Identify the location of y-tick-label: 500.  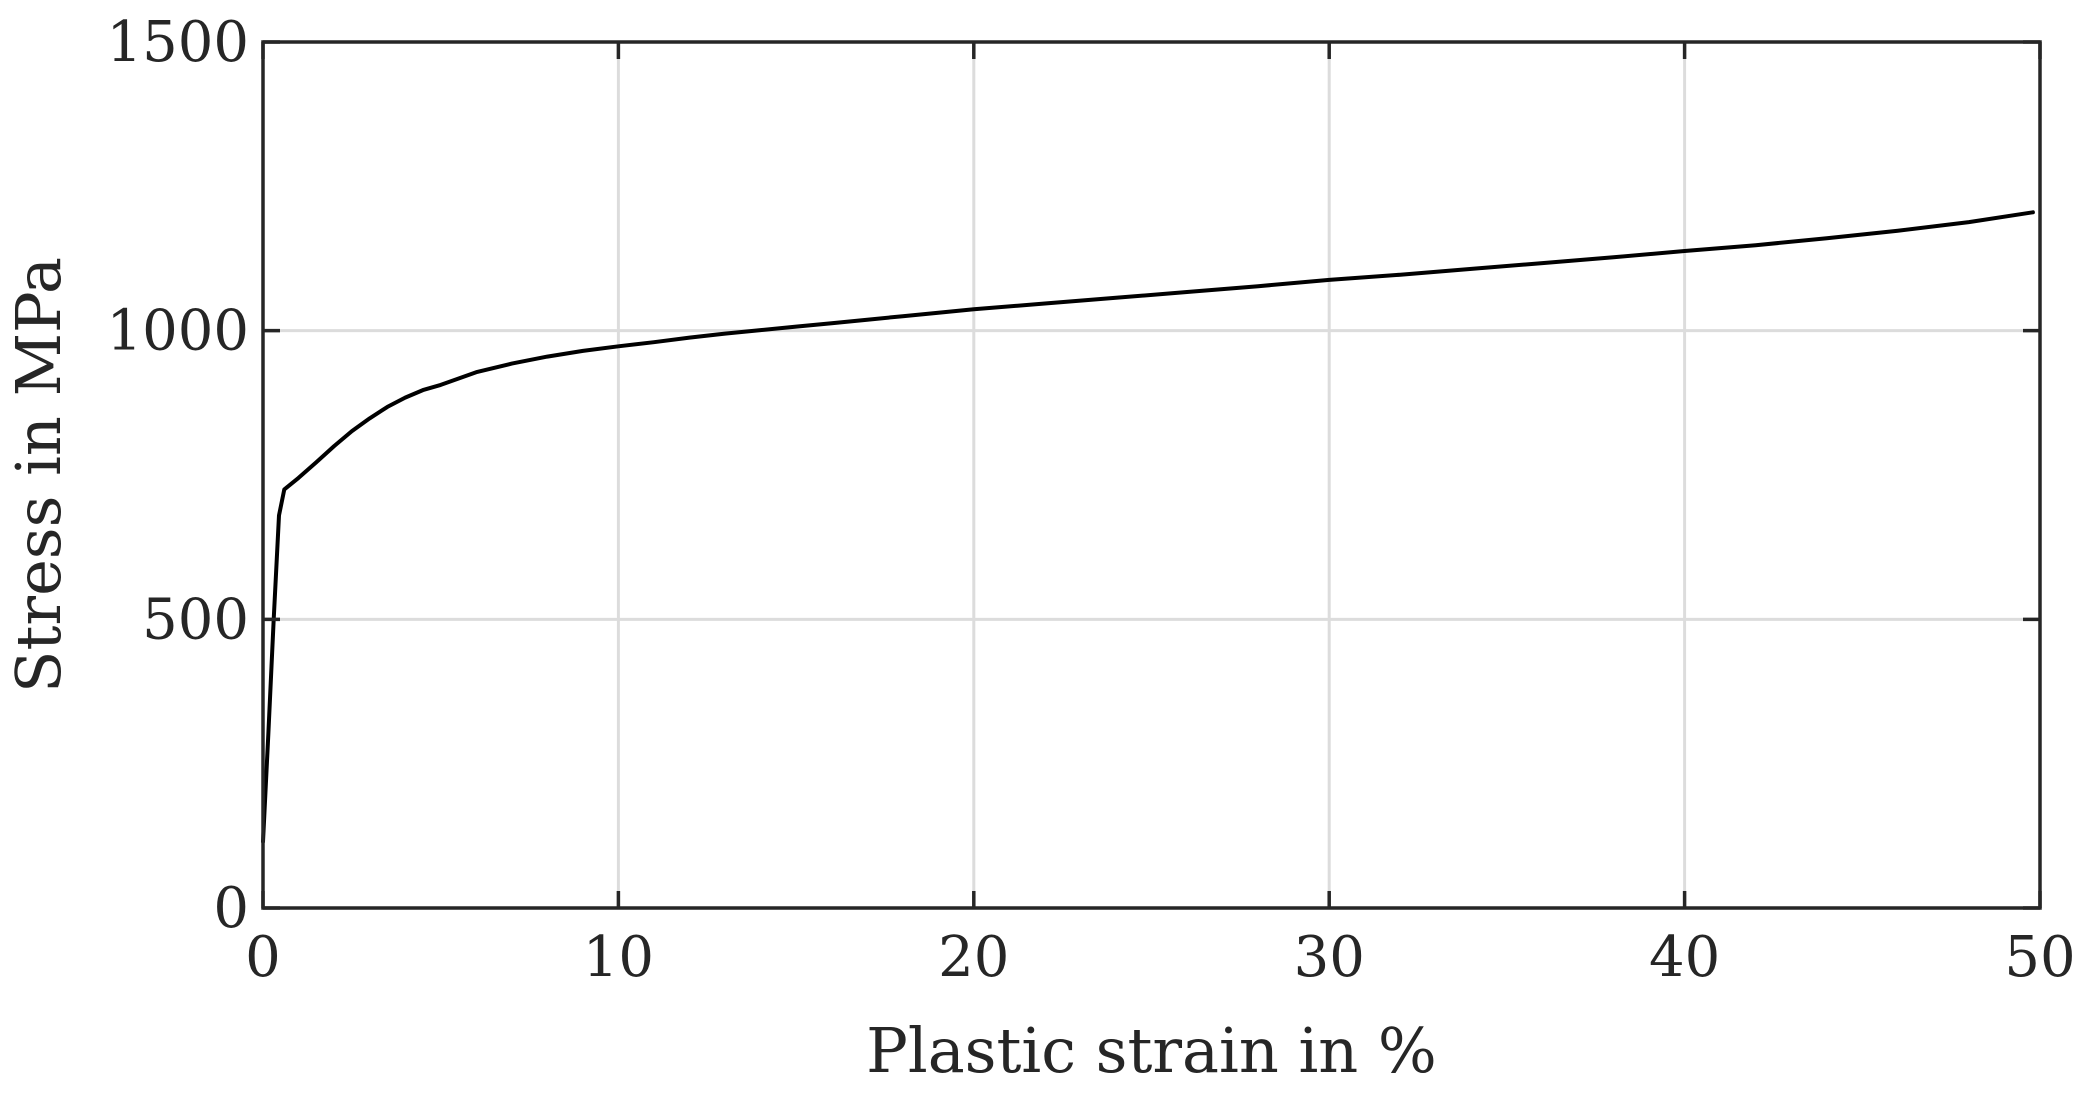
(195, 619).